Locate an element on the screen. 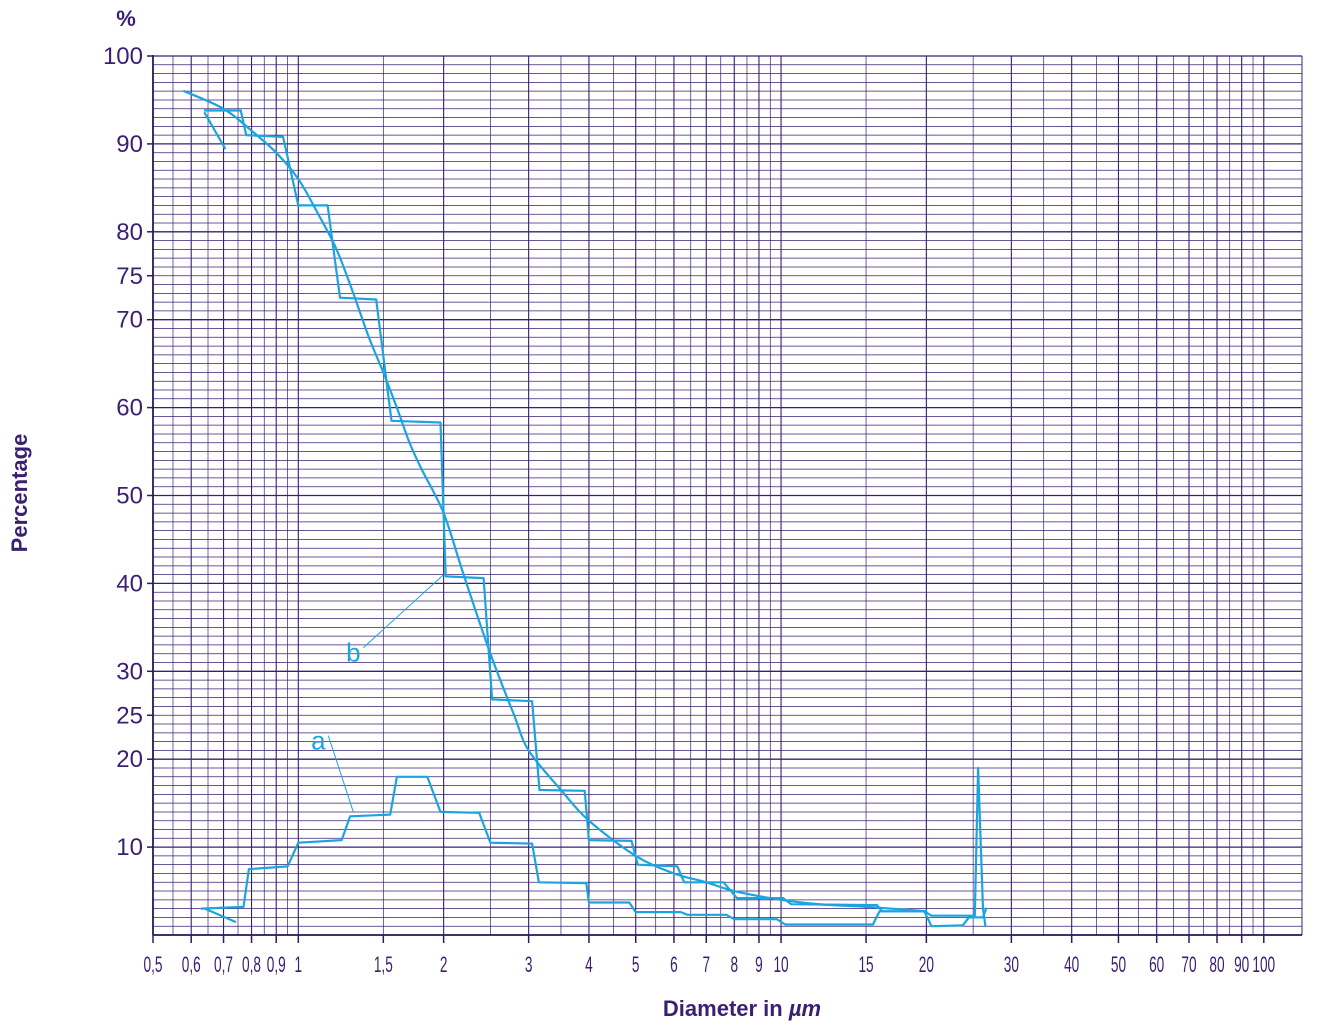 This screenshot has height=1026, width=1336. x-tick-label: 10 is located at coordinates (780, 964).